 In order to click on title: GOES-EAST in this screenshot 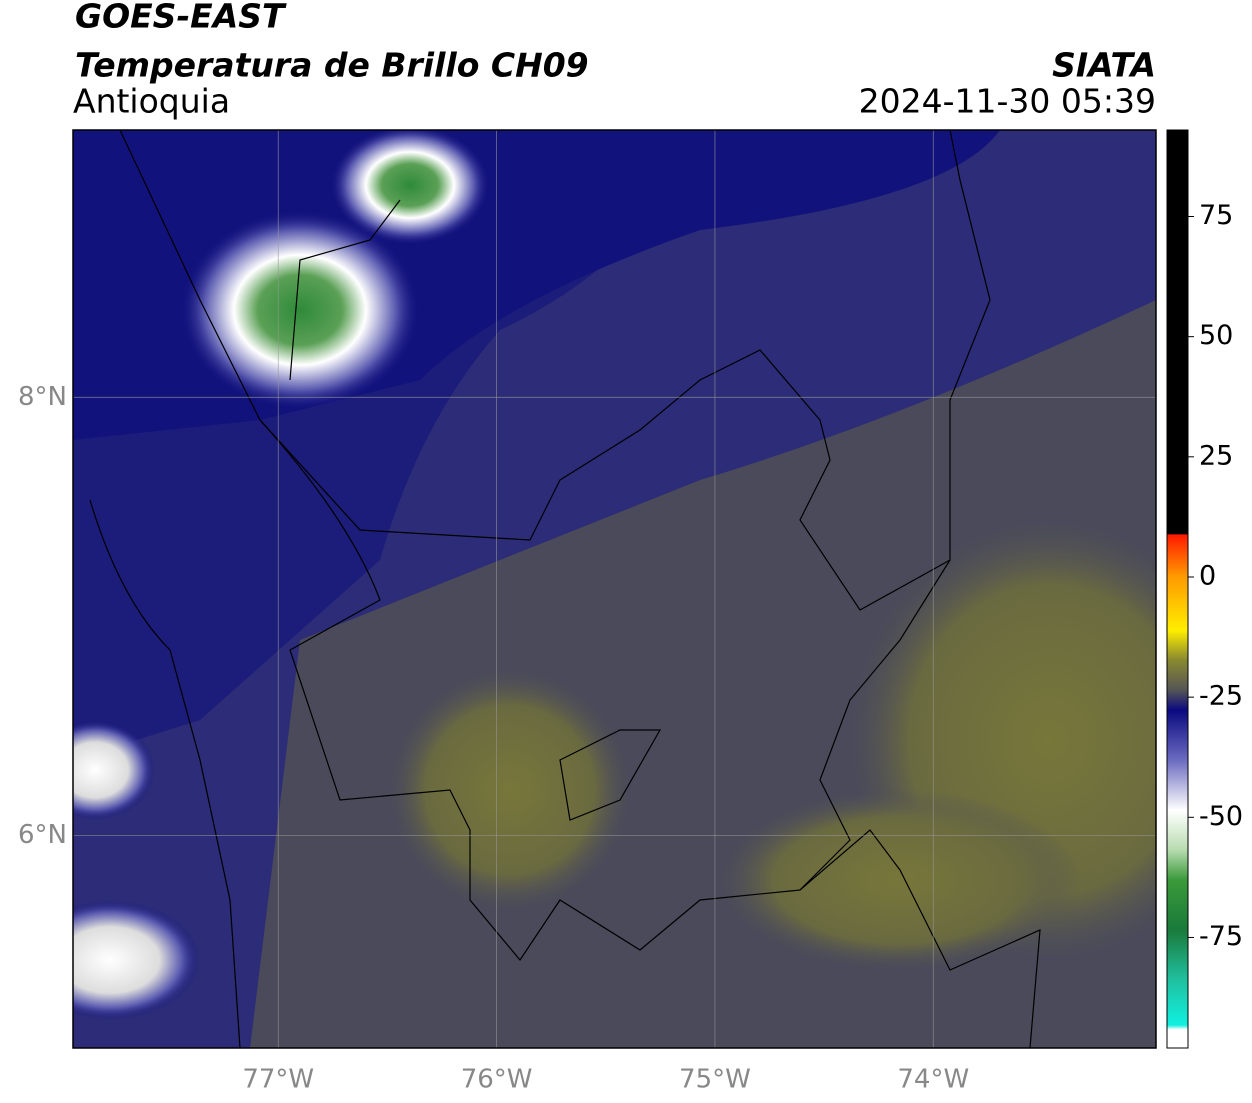, I will do `click(181, 18)`.